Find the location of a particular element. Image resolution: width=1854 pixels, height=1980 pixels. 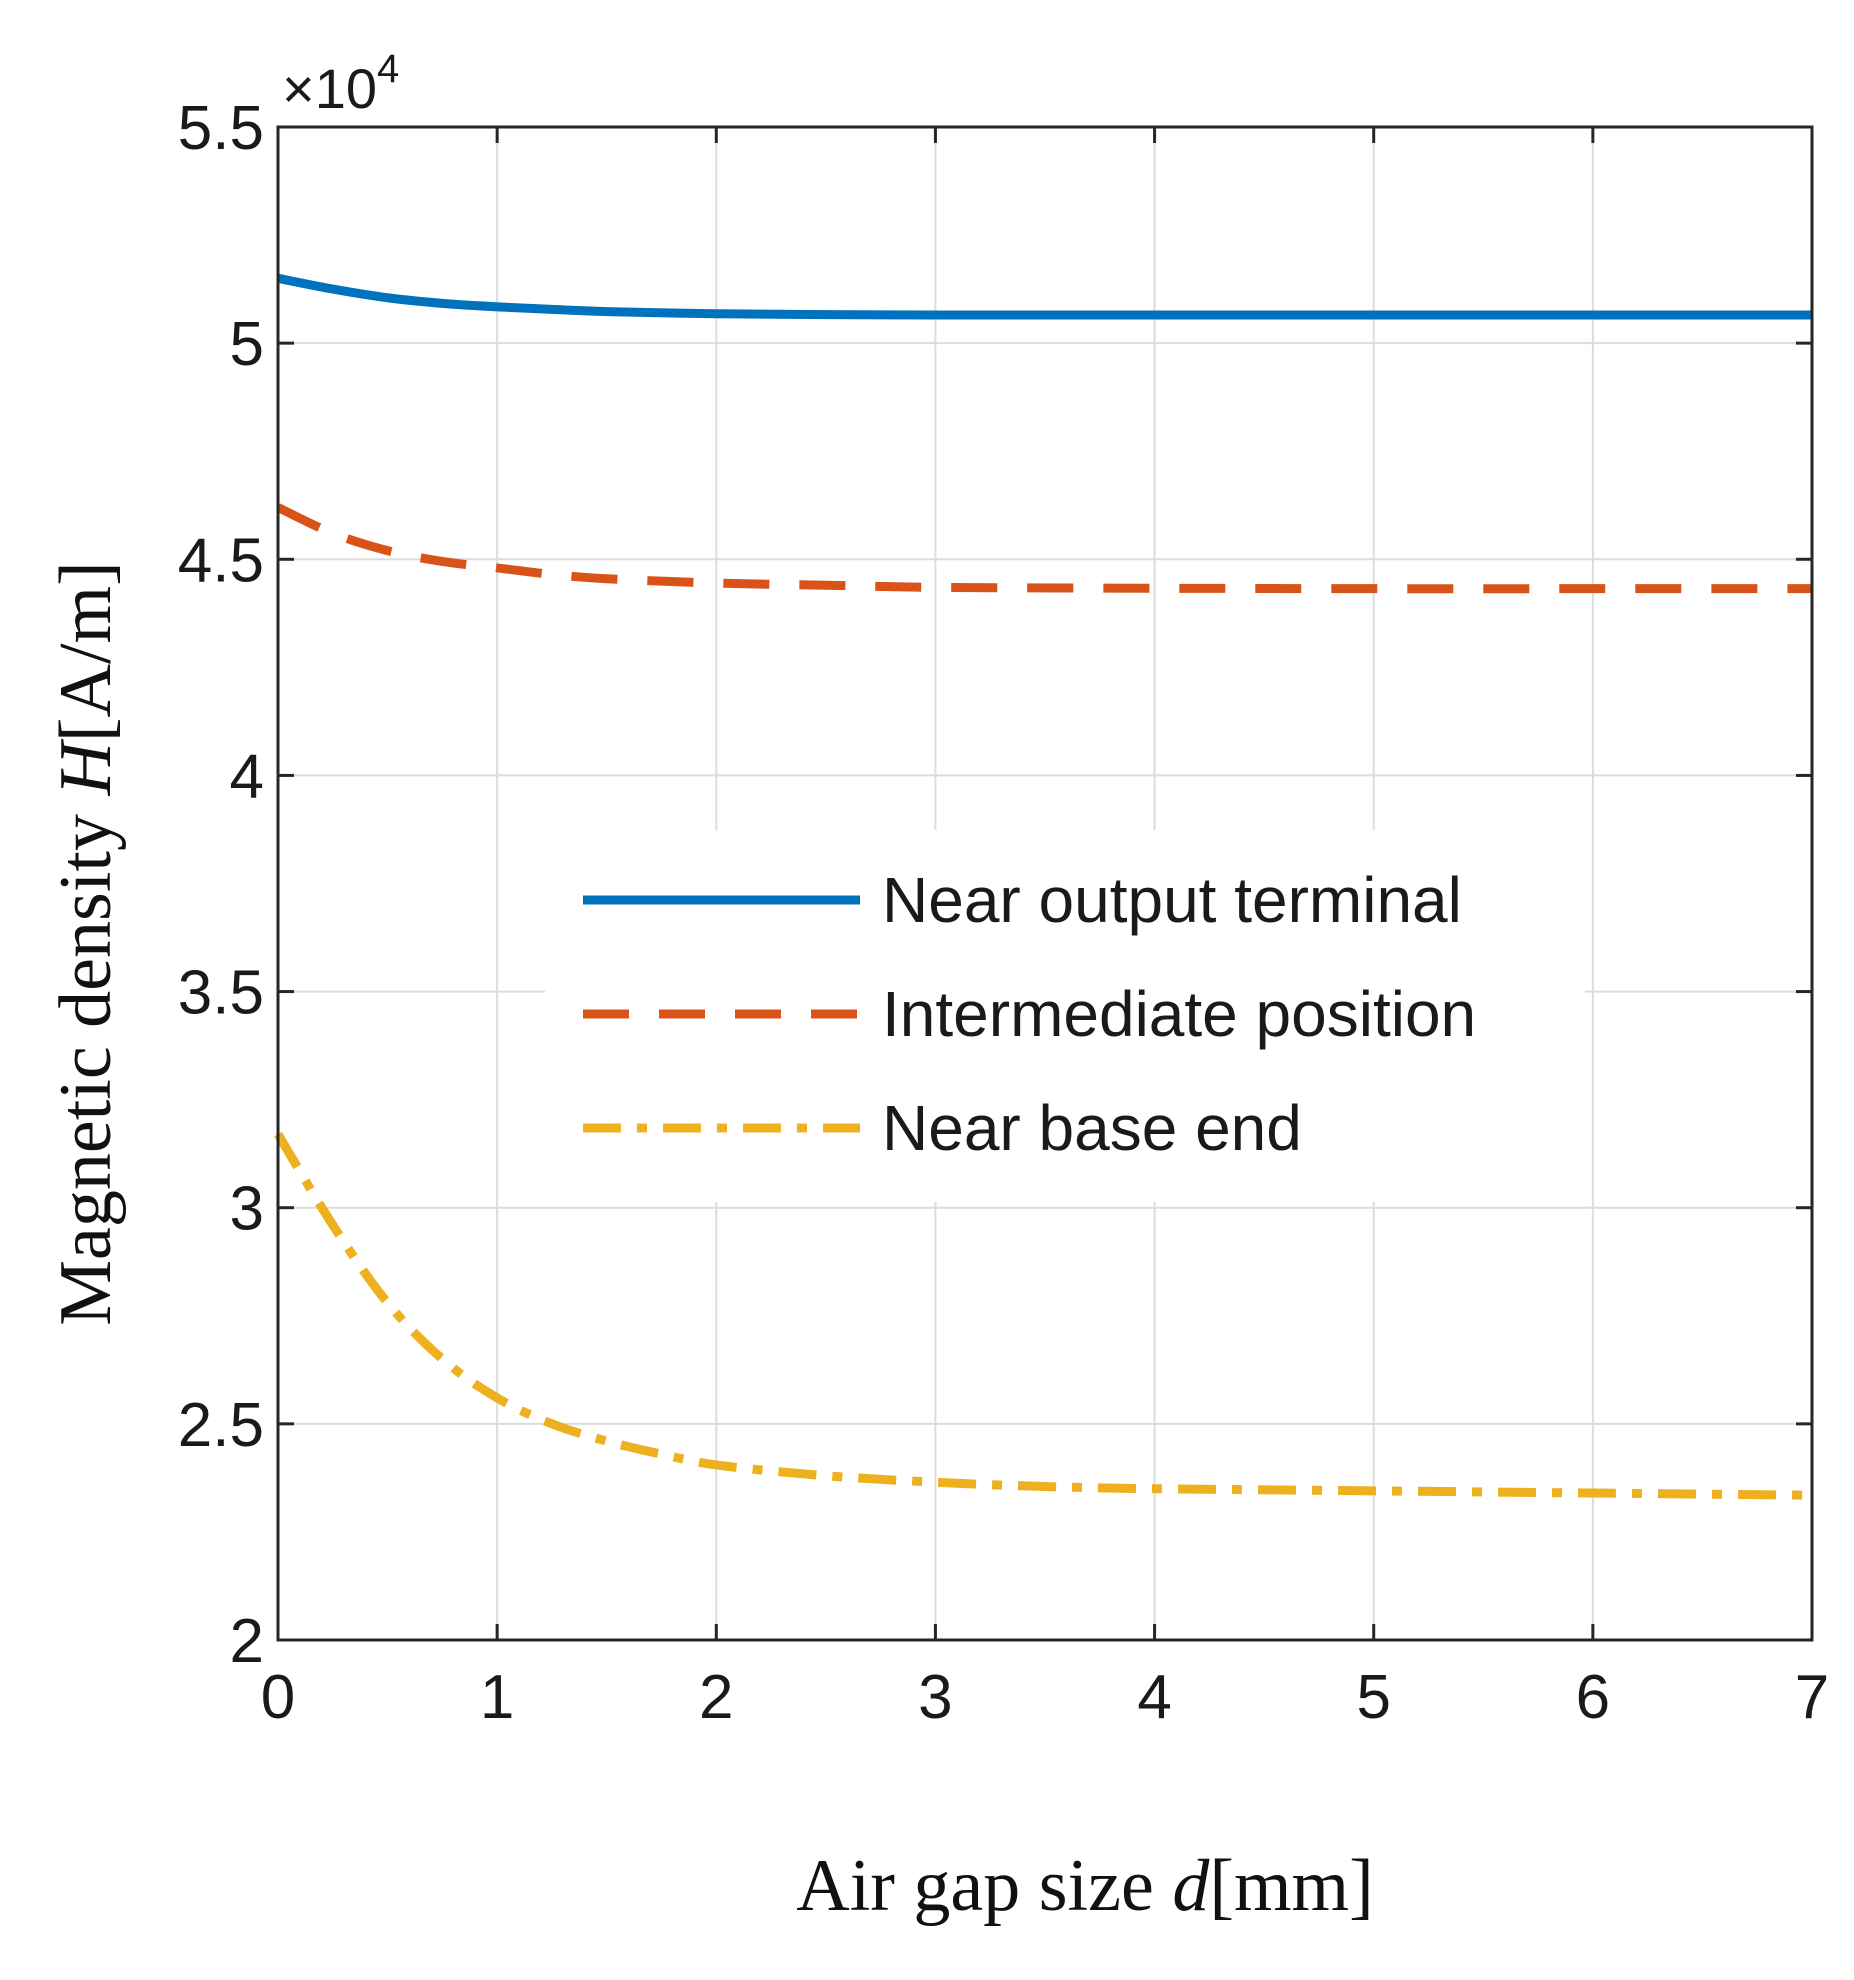

y-axis-multiplier: ×10⁴ is located at coordinates (340, 83).